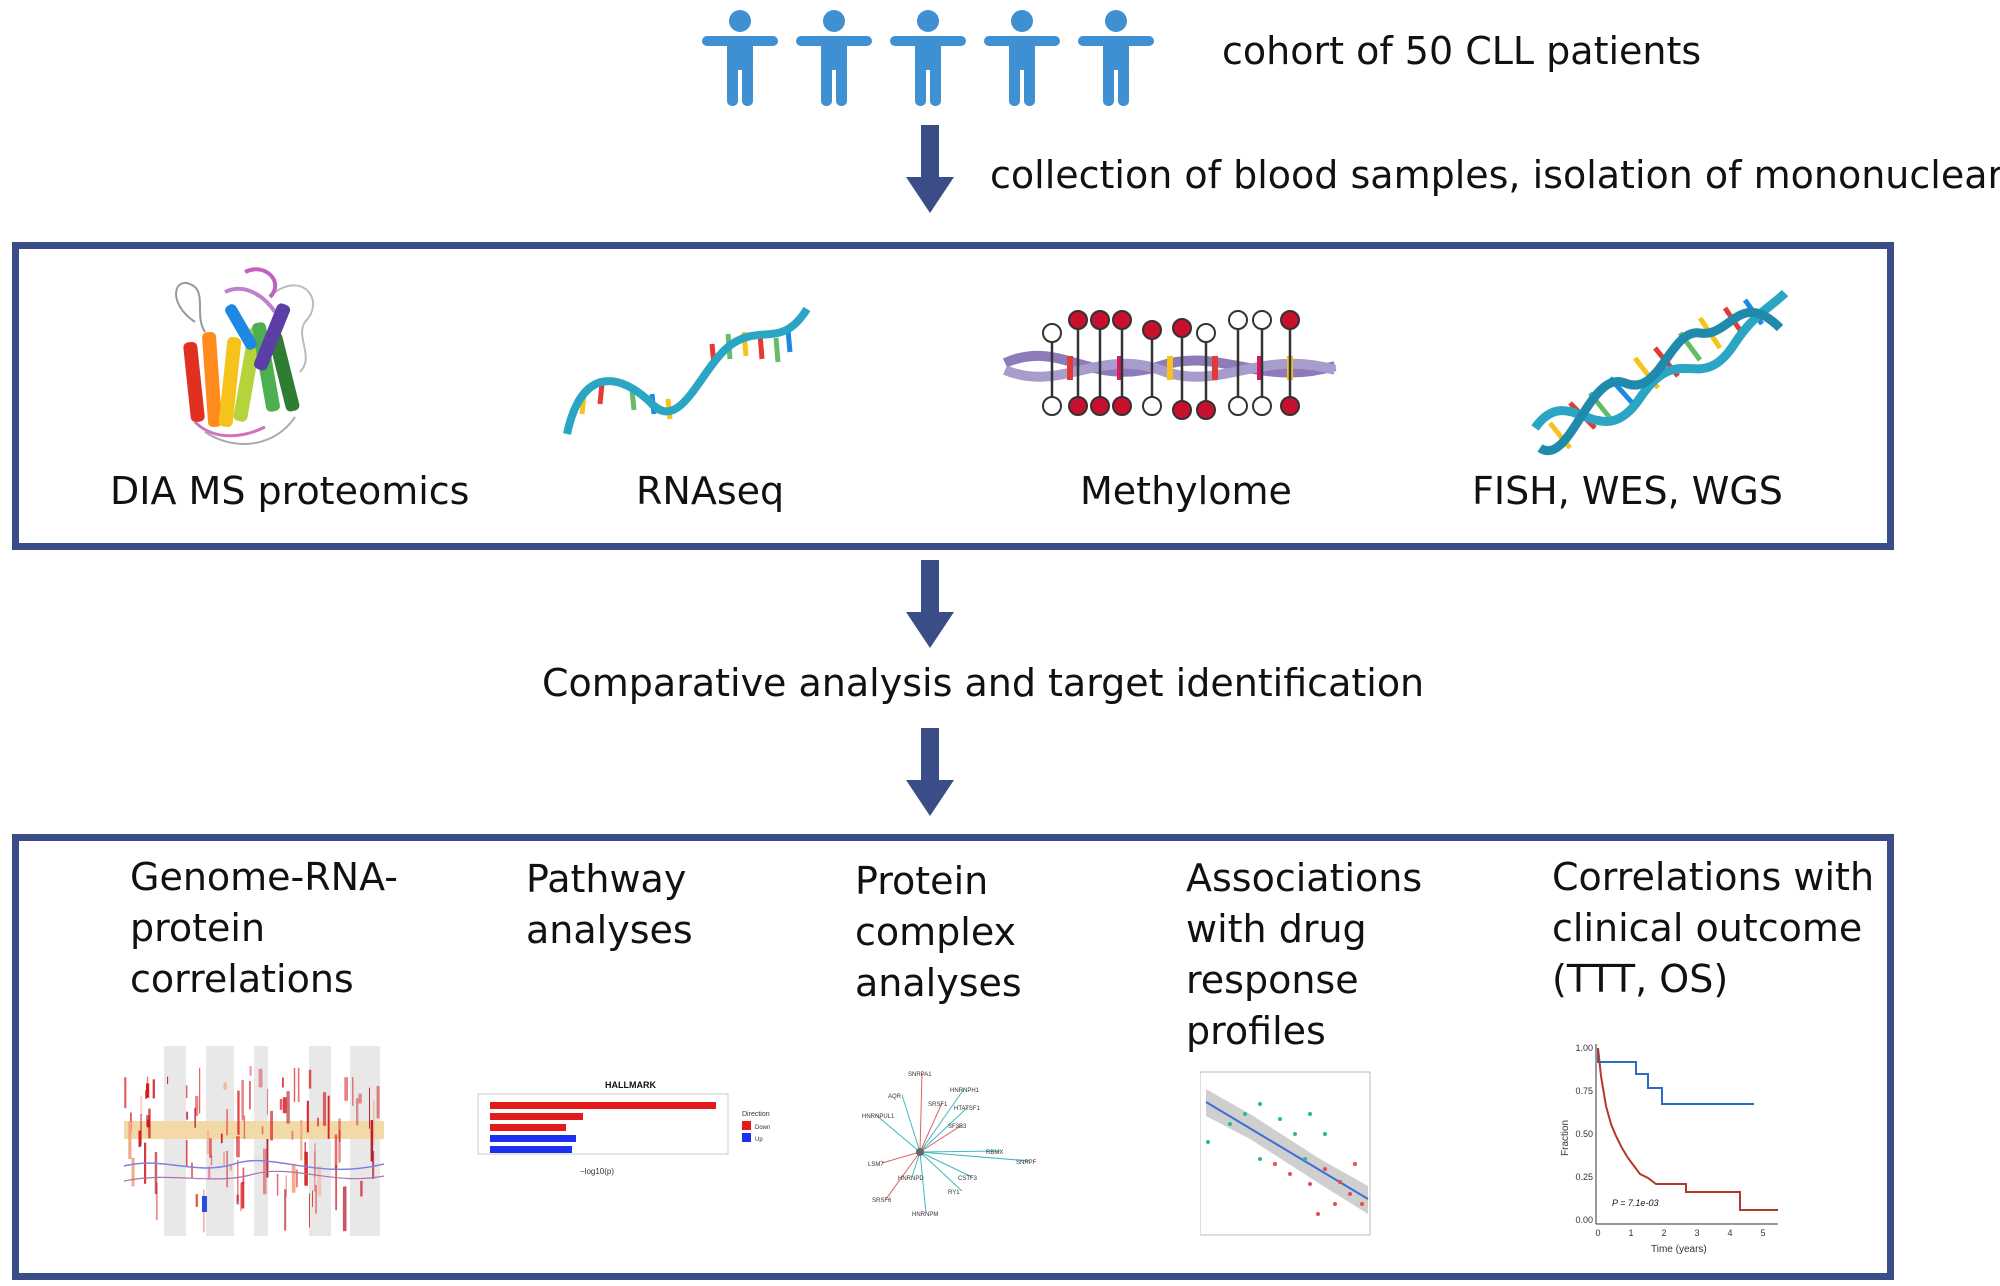 This screenshot has width=2000, height=1286. Describe the element at coordinates (1663, 1233) in the screenshot. I see `km-xtick: 2` at that location.